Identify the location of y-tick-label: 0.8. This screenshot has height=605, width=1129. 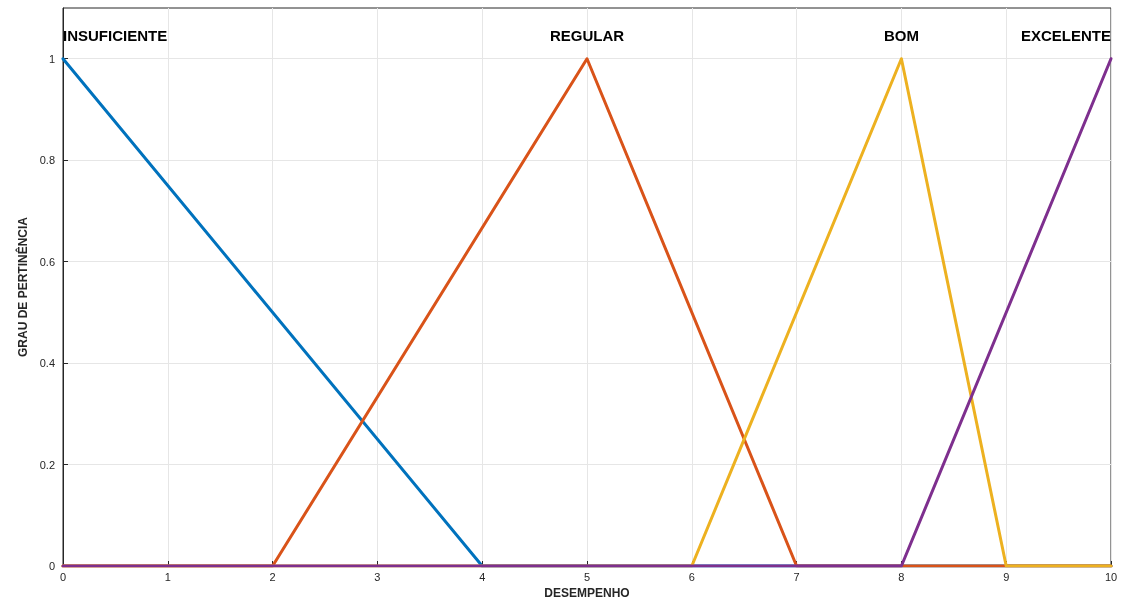
(47, 160).